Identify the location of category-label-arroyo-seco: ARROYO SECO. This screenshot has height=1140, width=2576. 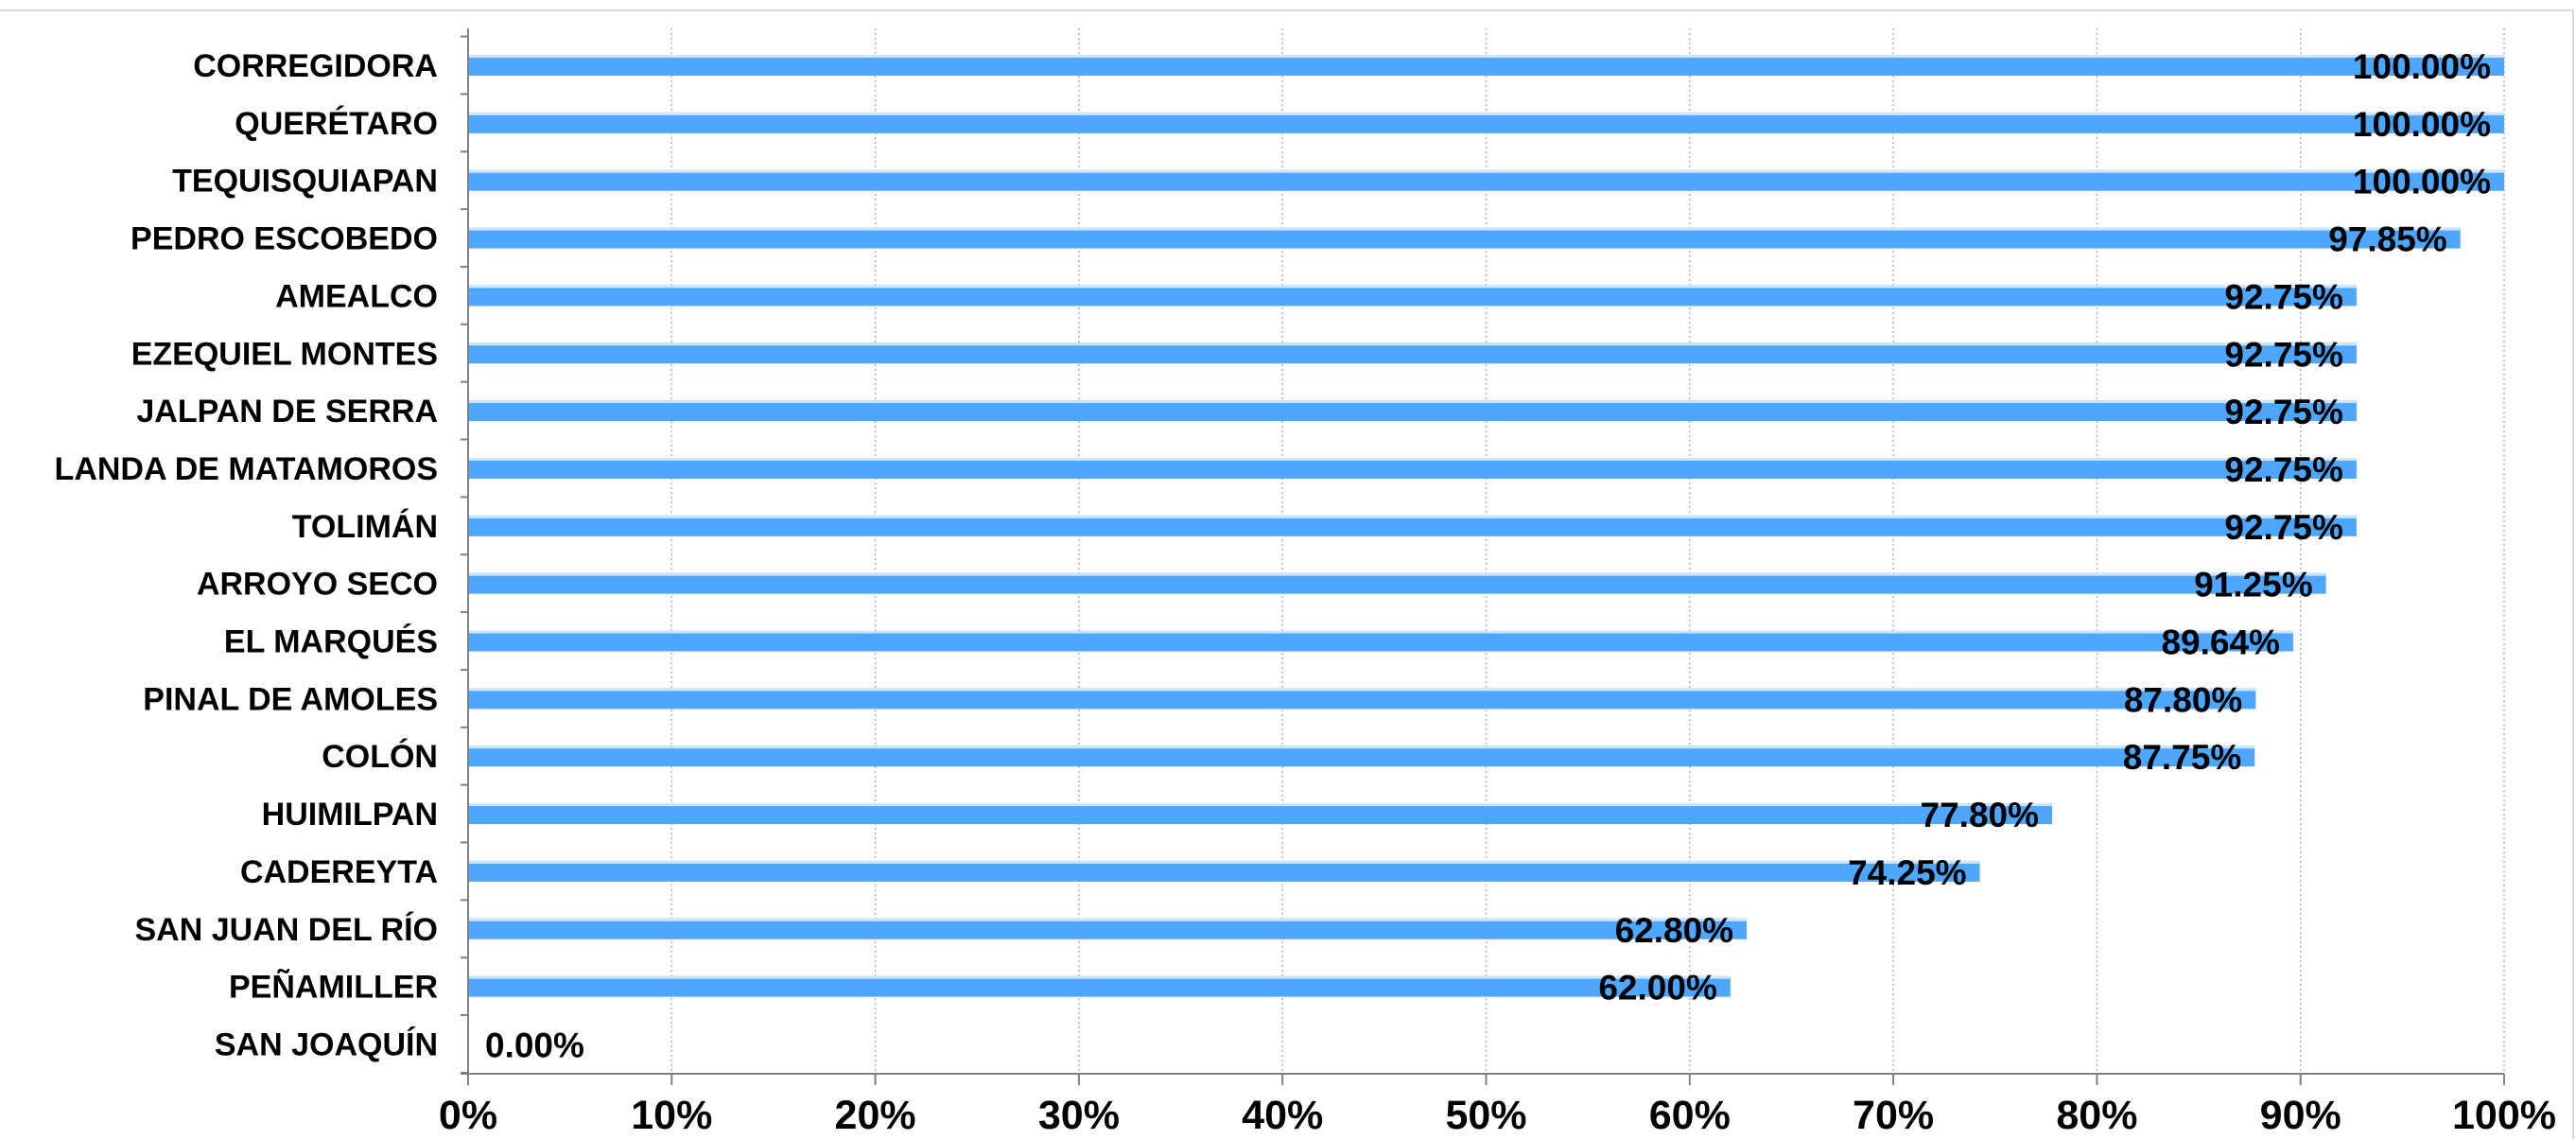
(317, 585).